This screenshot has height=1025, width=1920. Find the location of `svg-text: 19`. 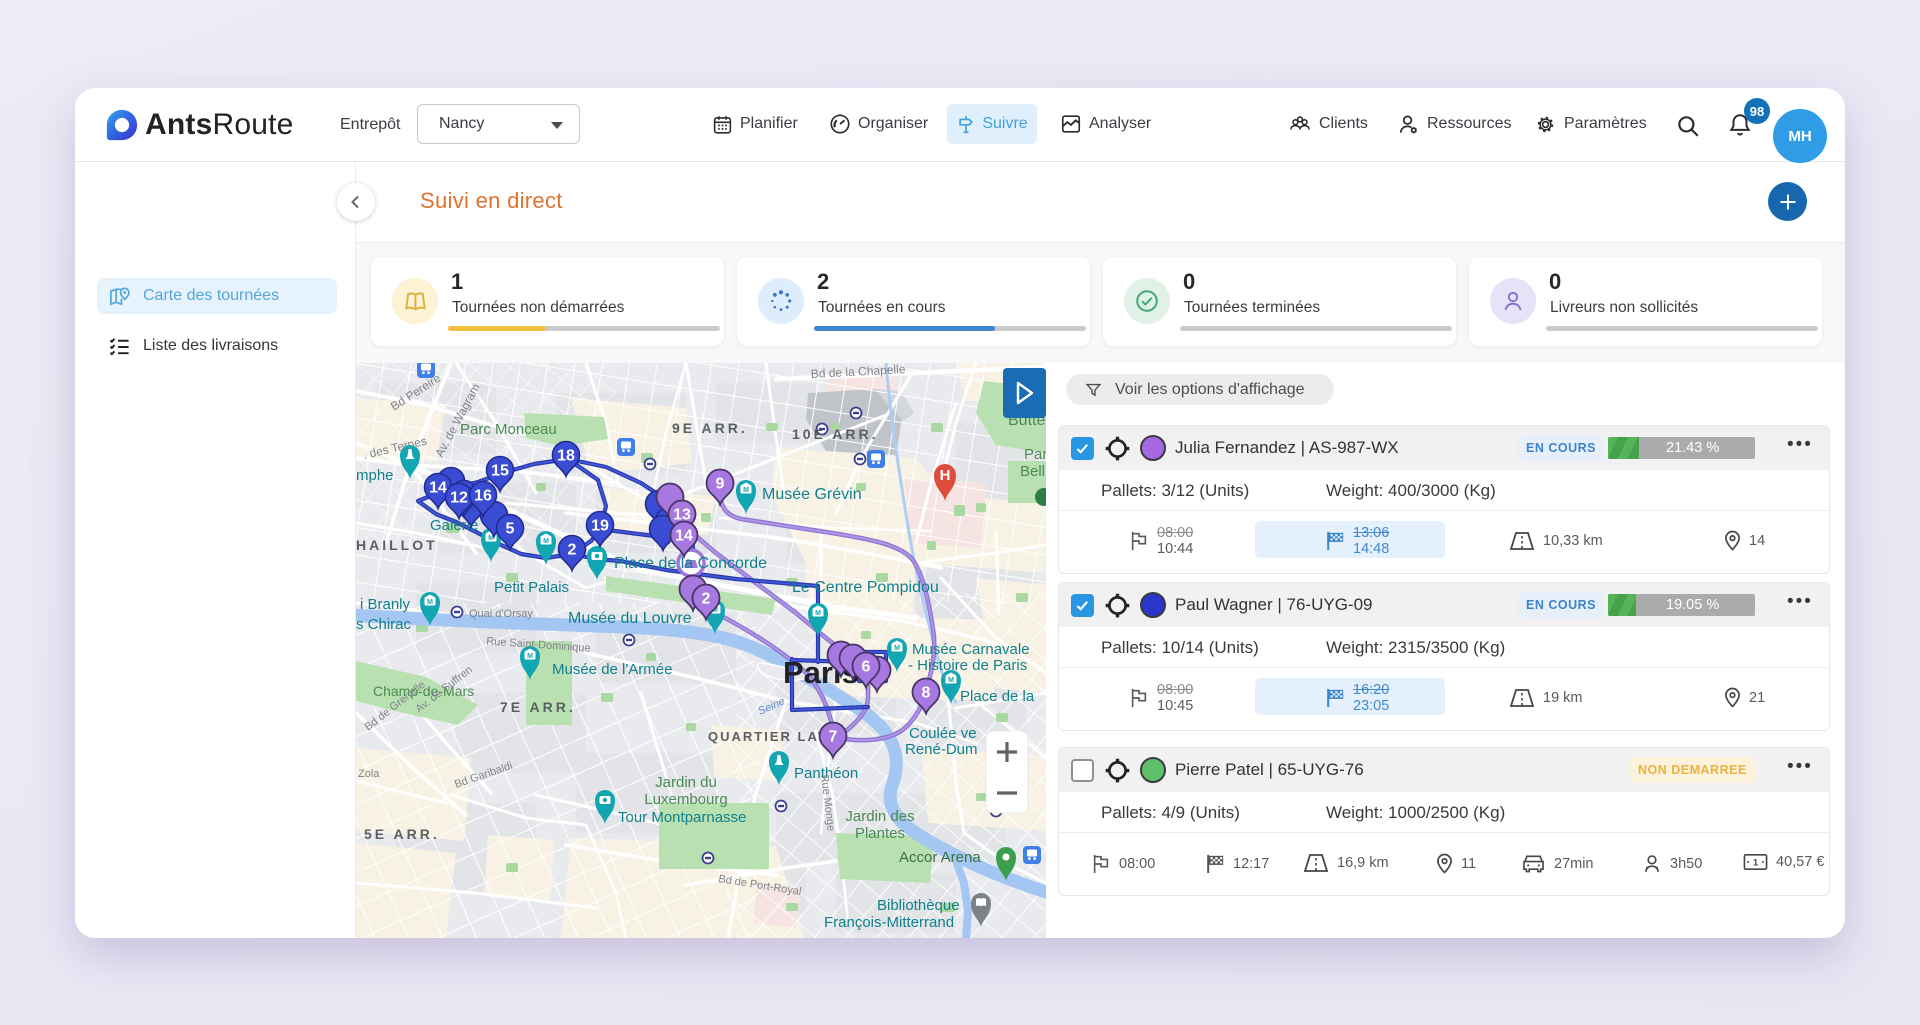

svg-text: 19 is located at coordinates (600, 526).